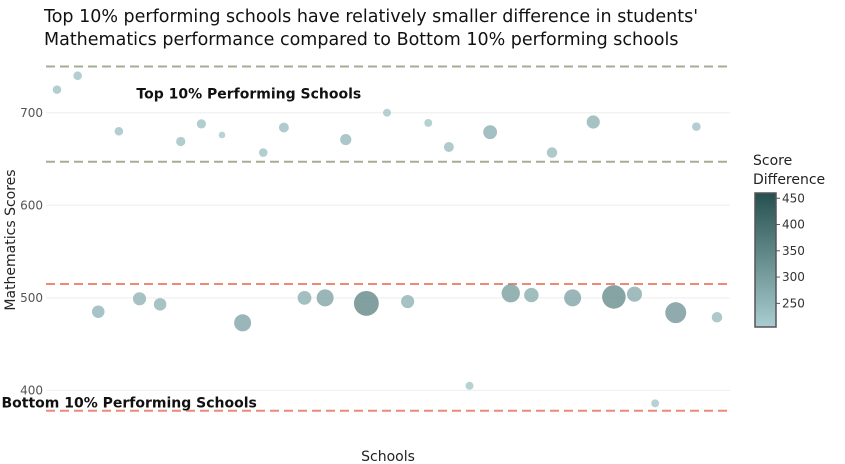  Describe the element at coordinates (128, 404) in the screenshot. I see `annotation-label: Bottom 10% Performing Schools` at that location.